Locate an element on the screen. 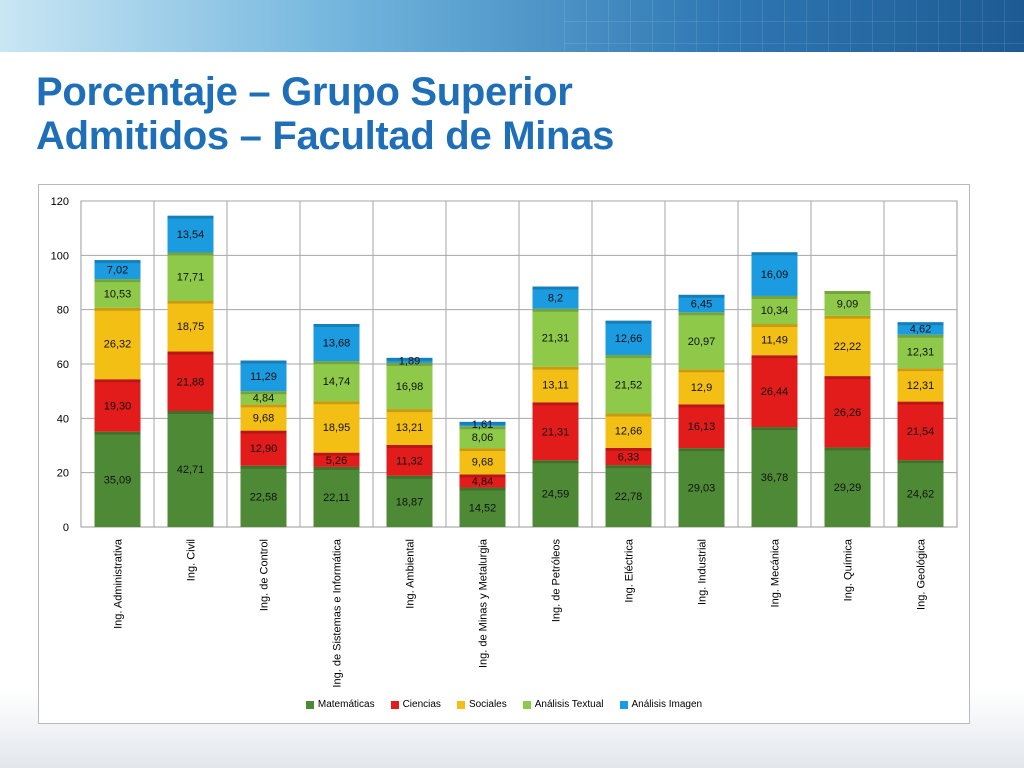  data-label: 14,74 is located at coordinates (337, 382).